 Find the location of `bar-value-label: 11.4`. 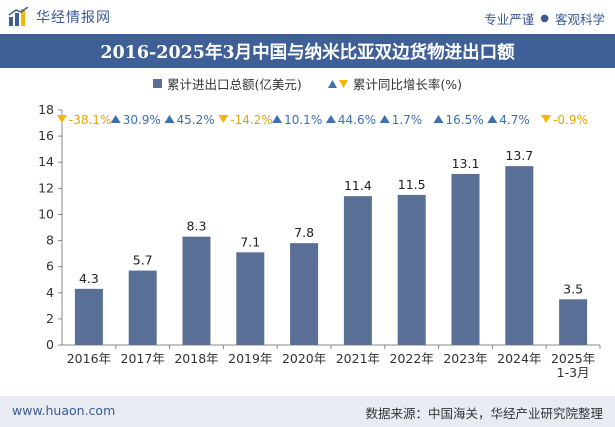

bar-value-label: 11.4 is located at coordinates (358, 185).